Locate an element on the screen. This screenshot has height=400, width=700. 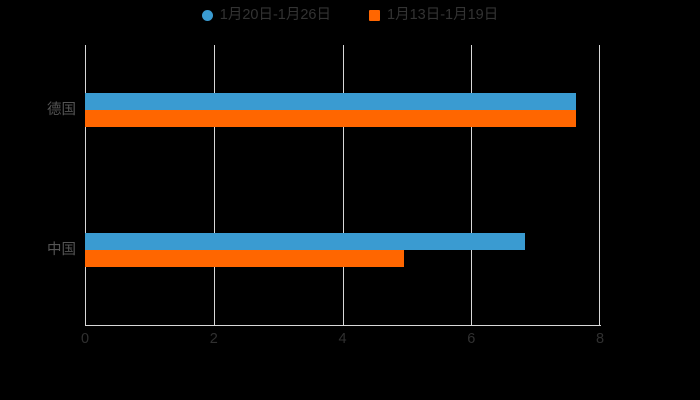
legend-item-series-1: 1月20日-1月26日 is located at coordinates (266, 15).